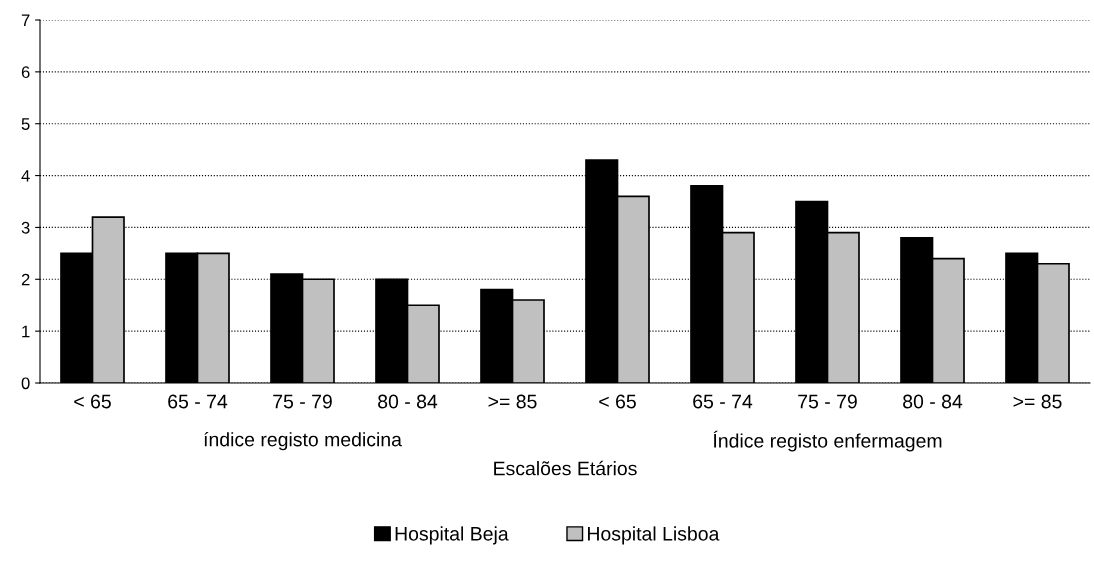 The height and width of the screenshot is (562, 1094). What do you see at coordinates (452, 535) in the screenshot?
I see `legend-label: Hospital Beja` at bounding box center [452, 535].